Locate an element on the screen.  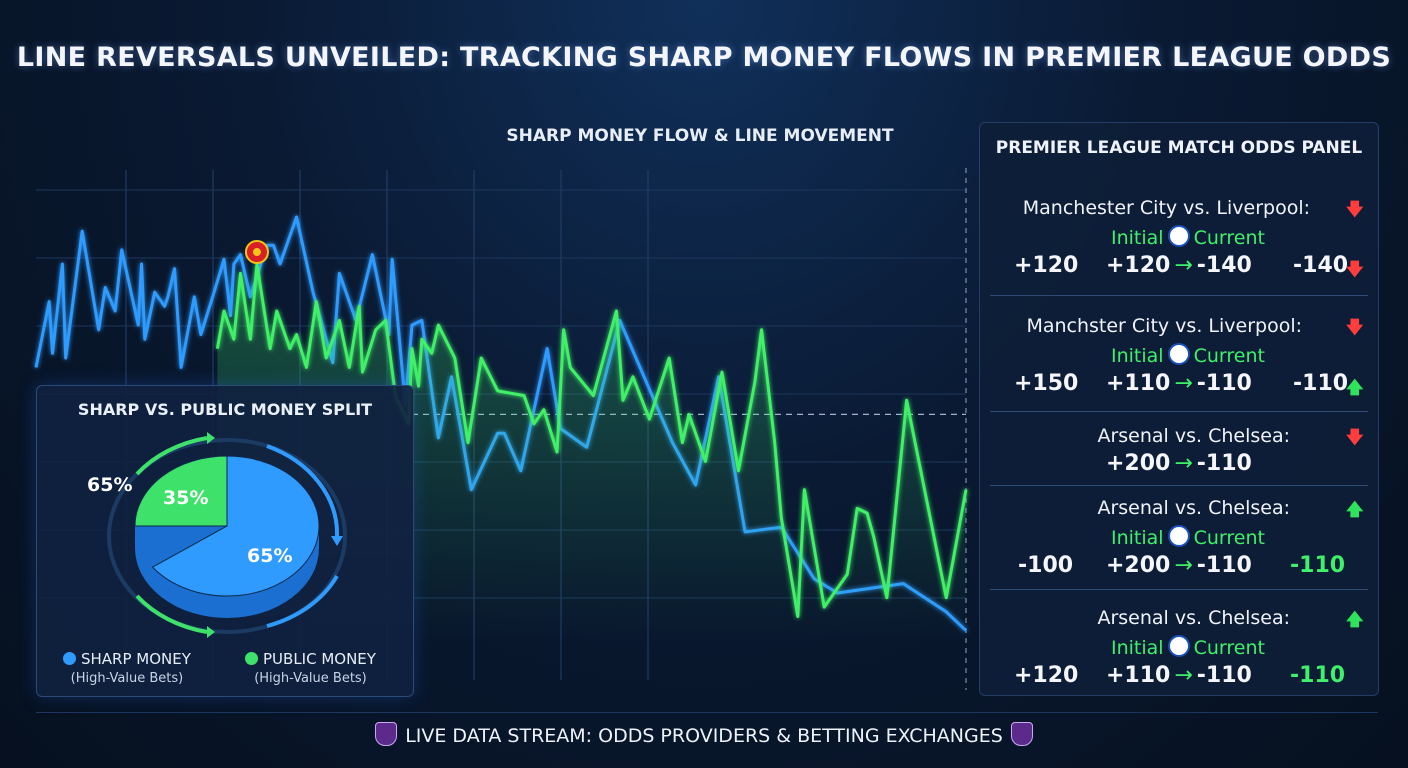
legend-sharp-sub: (High-Value Bets) is located at coordinates (127, 678).